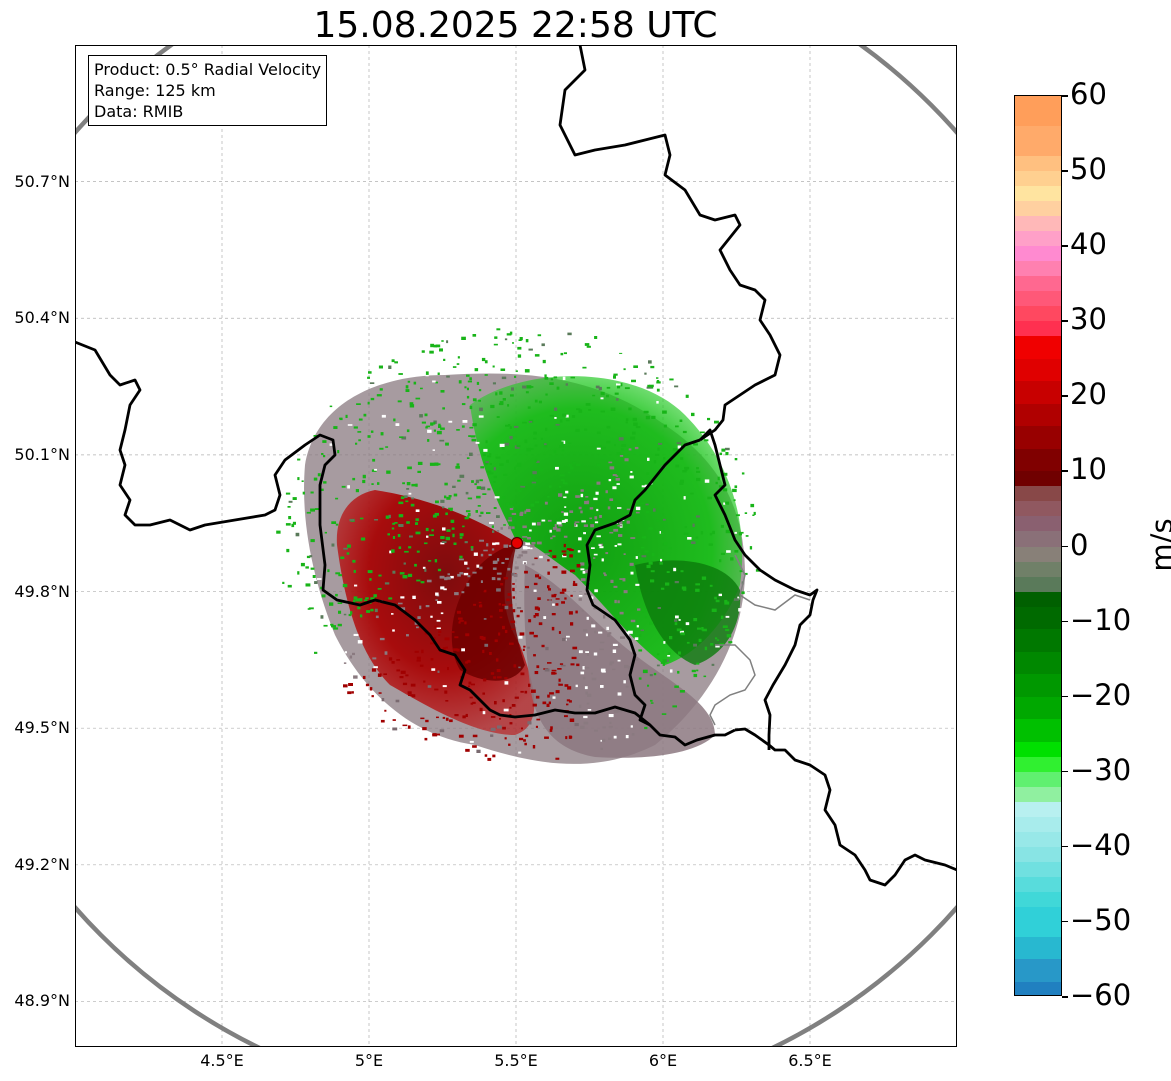 This screenshot has width=1171, height=1081. What do you see at coordinates (1038, 899) in the screenshot?
I see `colorbar-segment` at bounding box center [1038, 899].